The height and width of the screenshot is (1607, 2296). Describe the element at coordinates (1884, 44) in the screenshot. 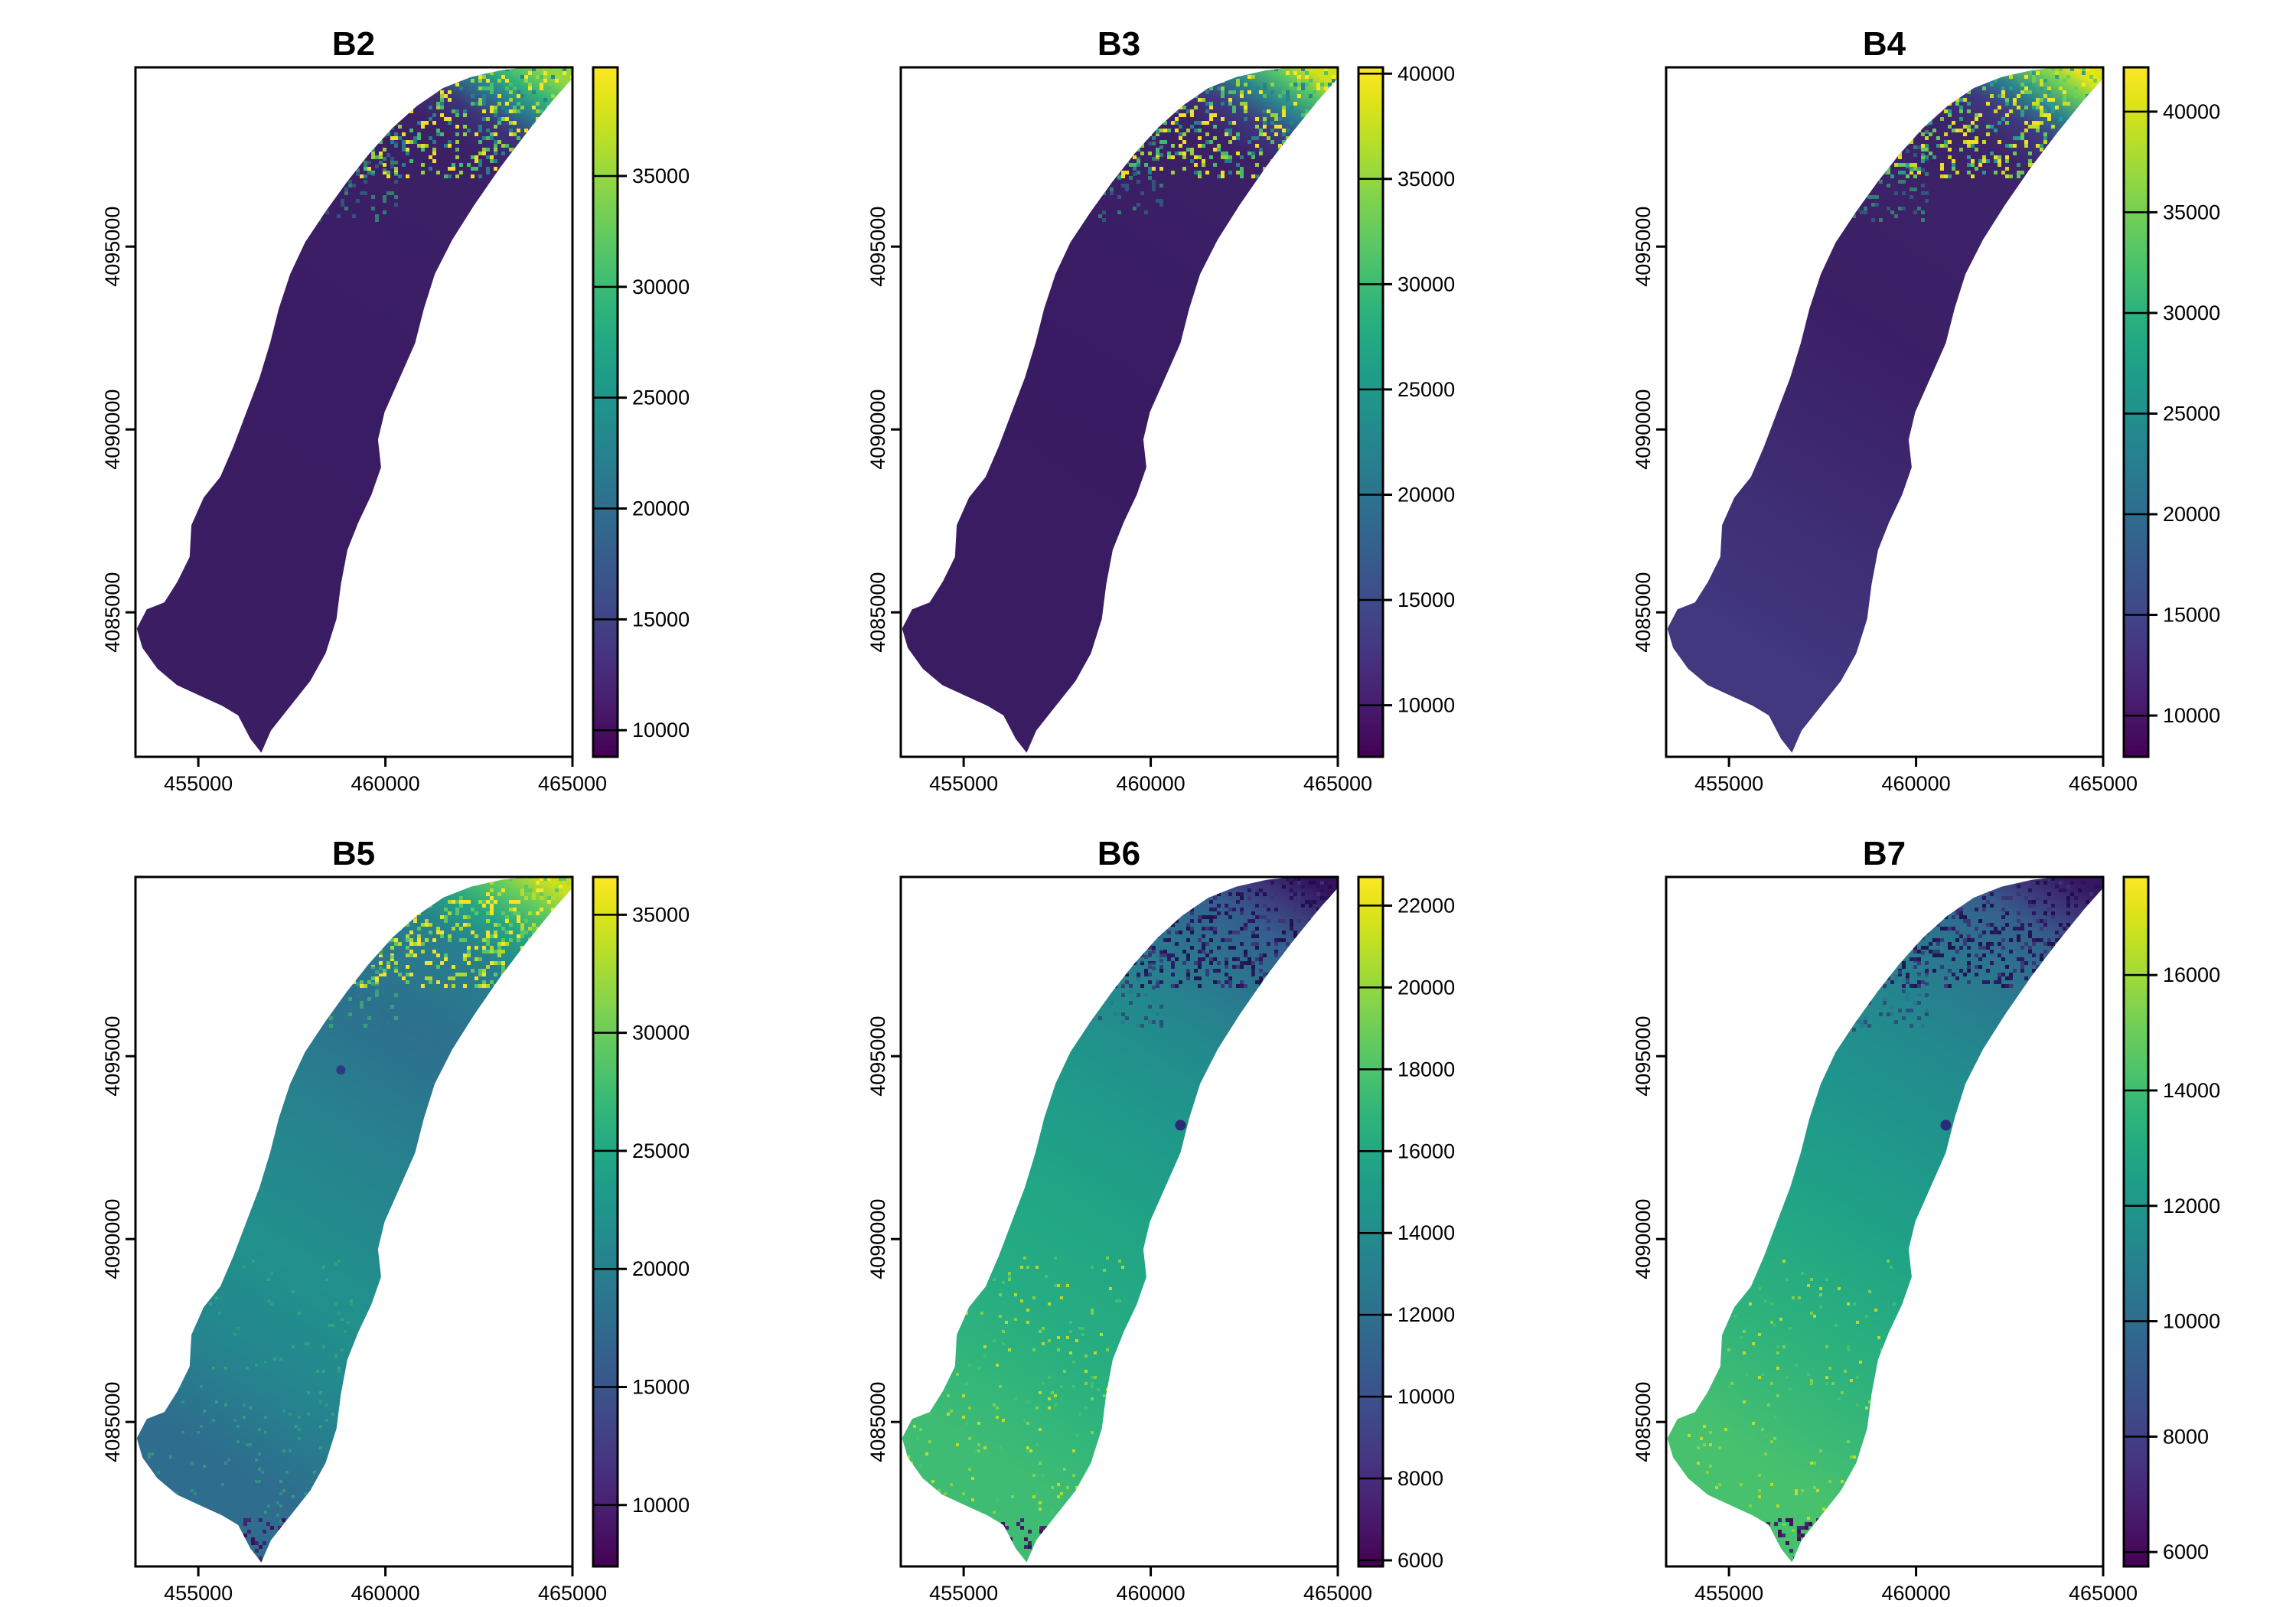

I see `panel-title: B4` at that location.